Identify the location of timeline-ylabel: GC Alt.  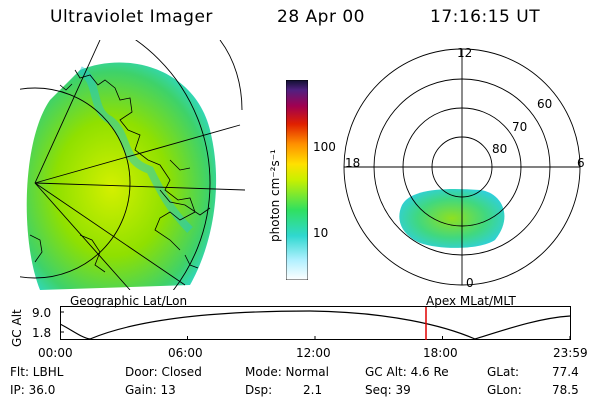
(17, 328).